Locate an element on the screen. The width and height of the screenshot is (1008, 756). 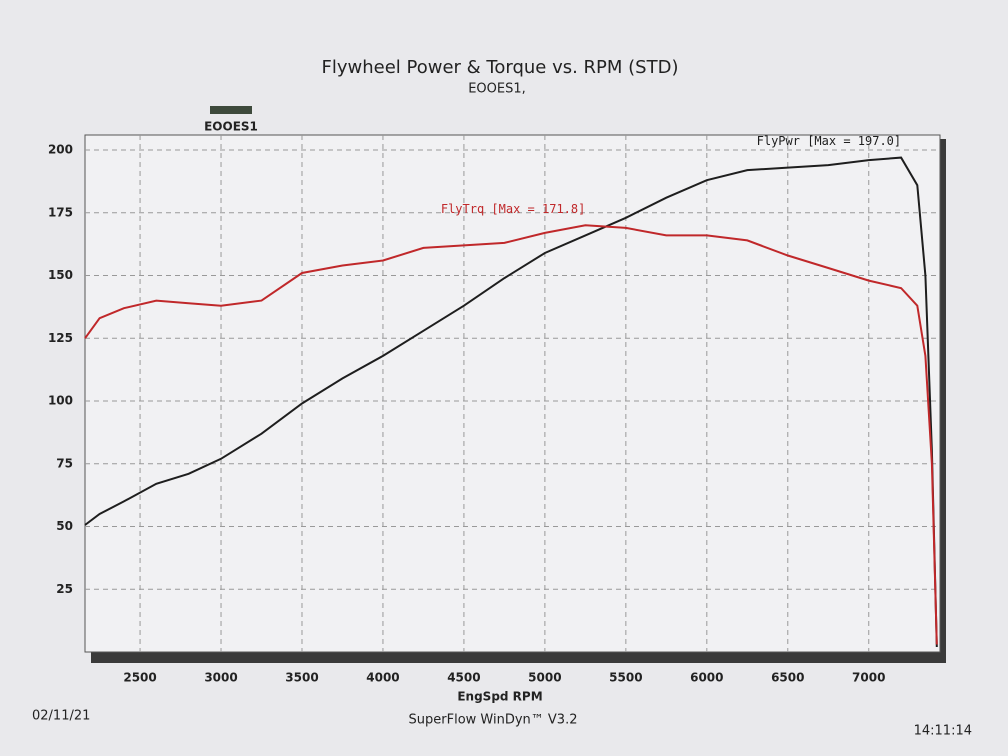
x-tick-label: 3500 is located at coordinates (301, 678).